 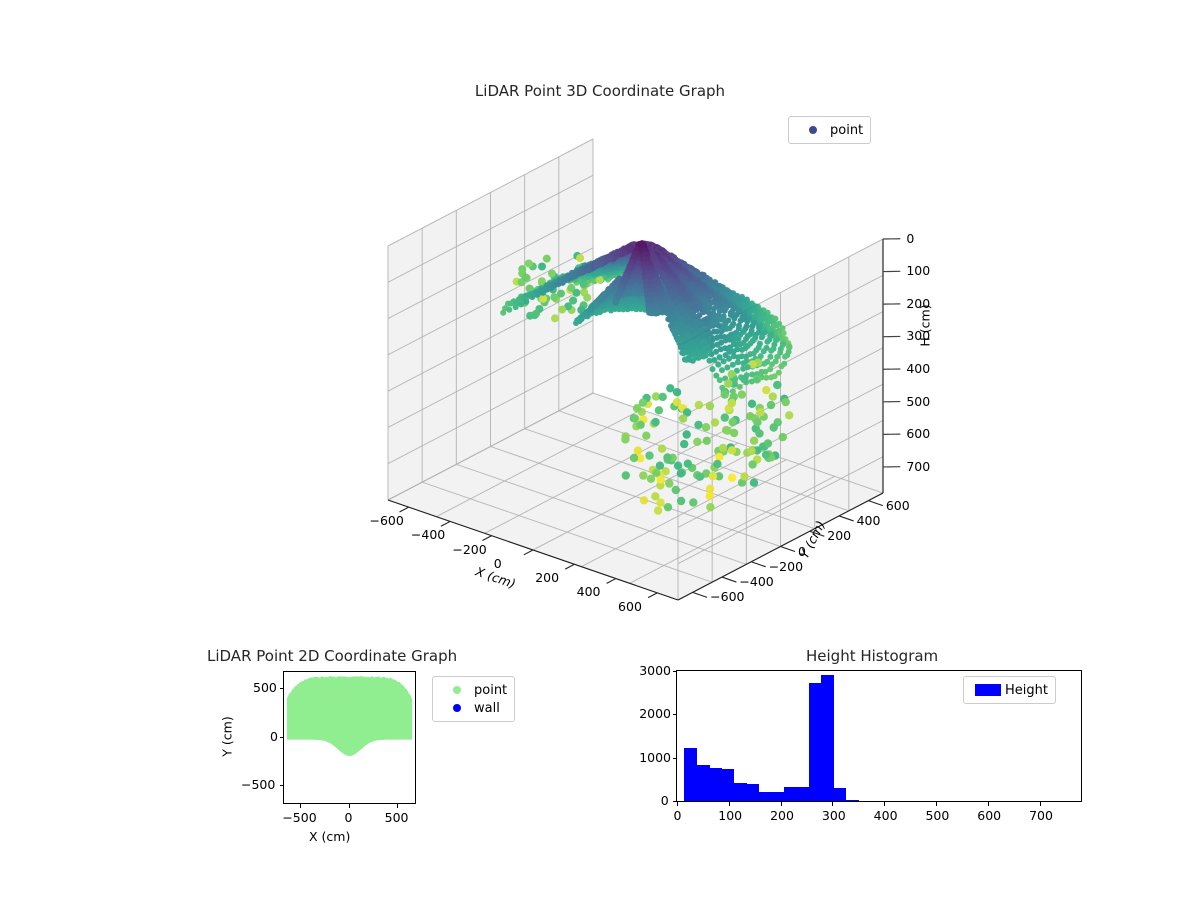 What do you see at coordinates (730, 815) in the screenshot?
I see `histogram-xtick: 100` at bounding box center [730, 815].